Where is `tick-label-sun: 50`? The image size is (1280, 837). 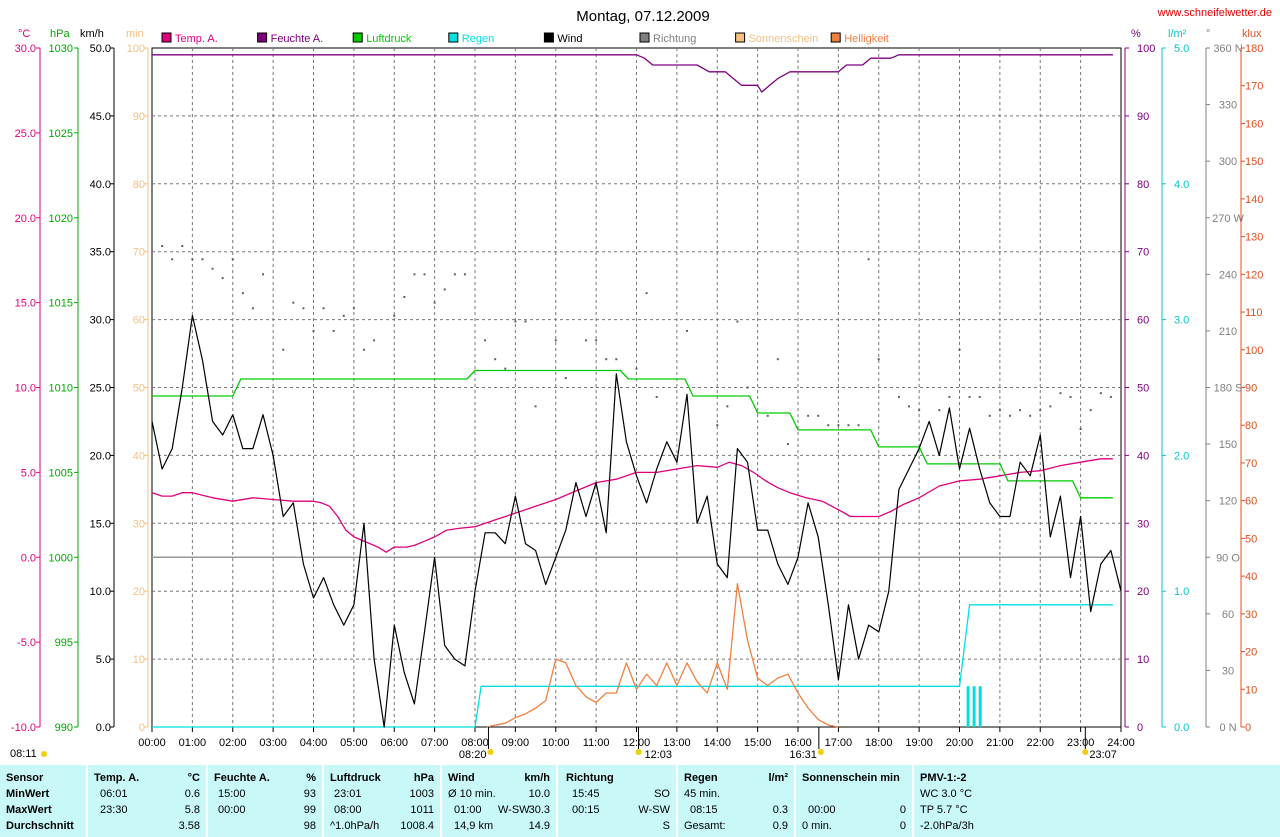 tick-label-sun: 50 is located at coordinates (139, 389).